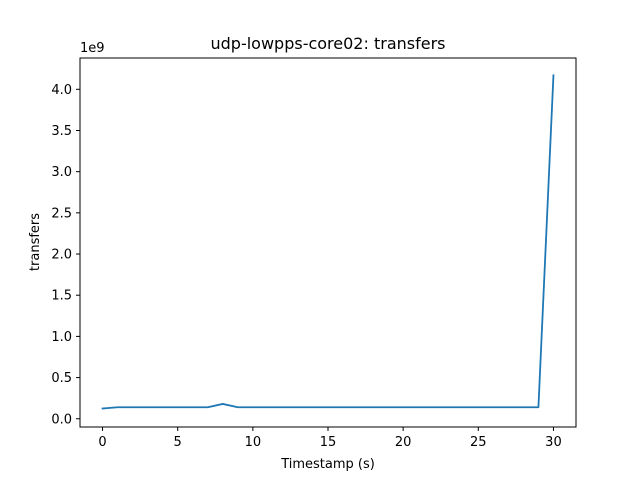 The width and height of the screenshot is (640, 480). What do you see at coordinates (61, 296) in the screenshot?
I see `y-tick-label: 1.5` at bounding box center [61, 296].